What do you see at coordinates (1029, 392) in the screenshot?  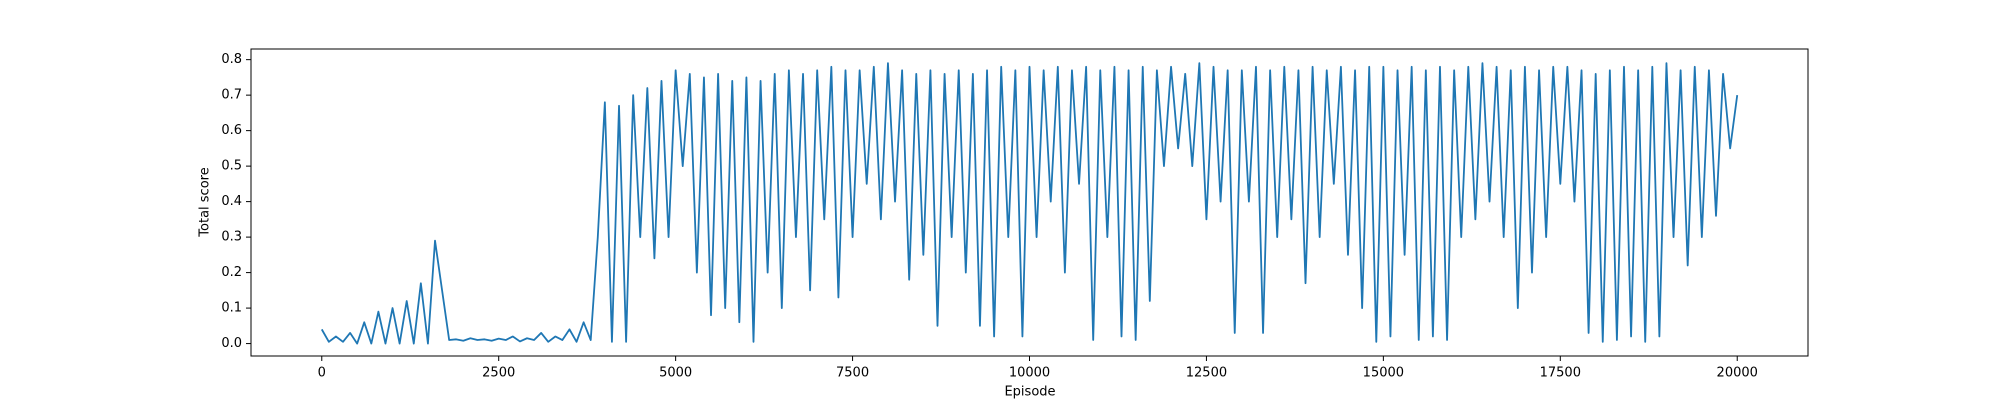 I see `x-axis-label: Episode` at bounding box center [1029, 392].